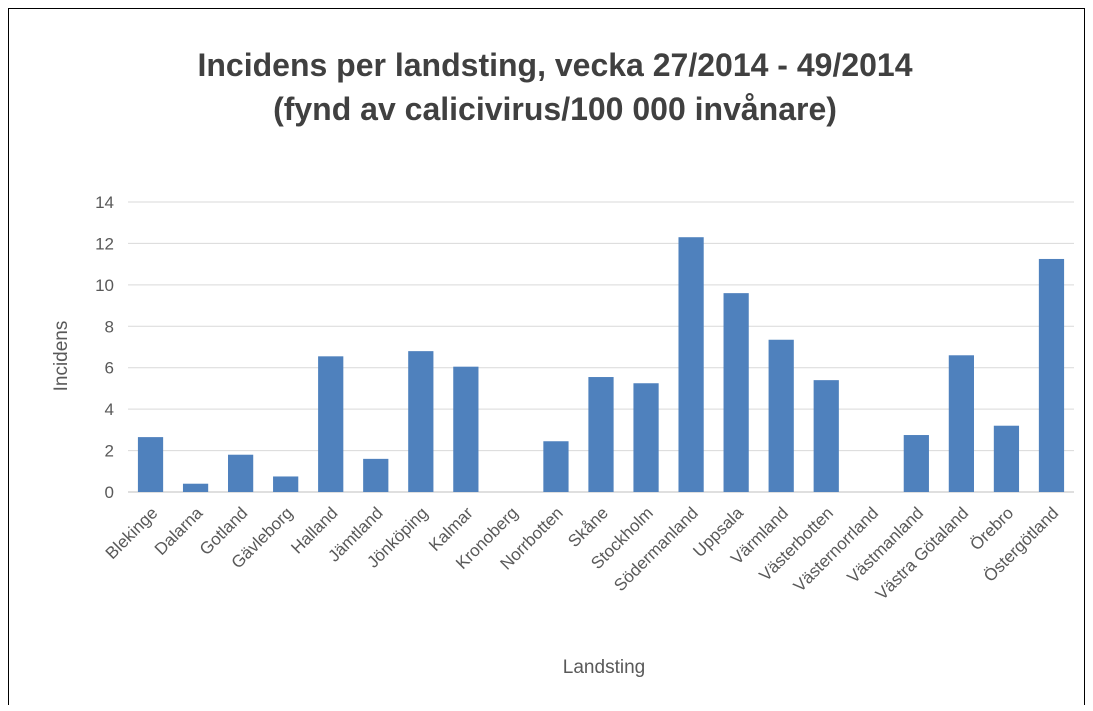 Image resolution: width=1093 pixels, height=711 pixels. I want to click on bar-örebro, so click(1006, 458).